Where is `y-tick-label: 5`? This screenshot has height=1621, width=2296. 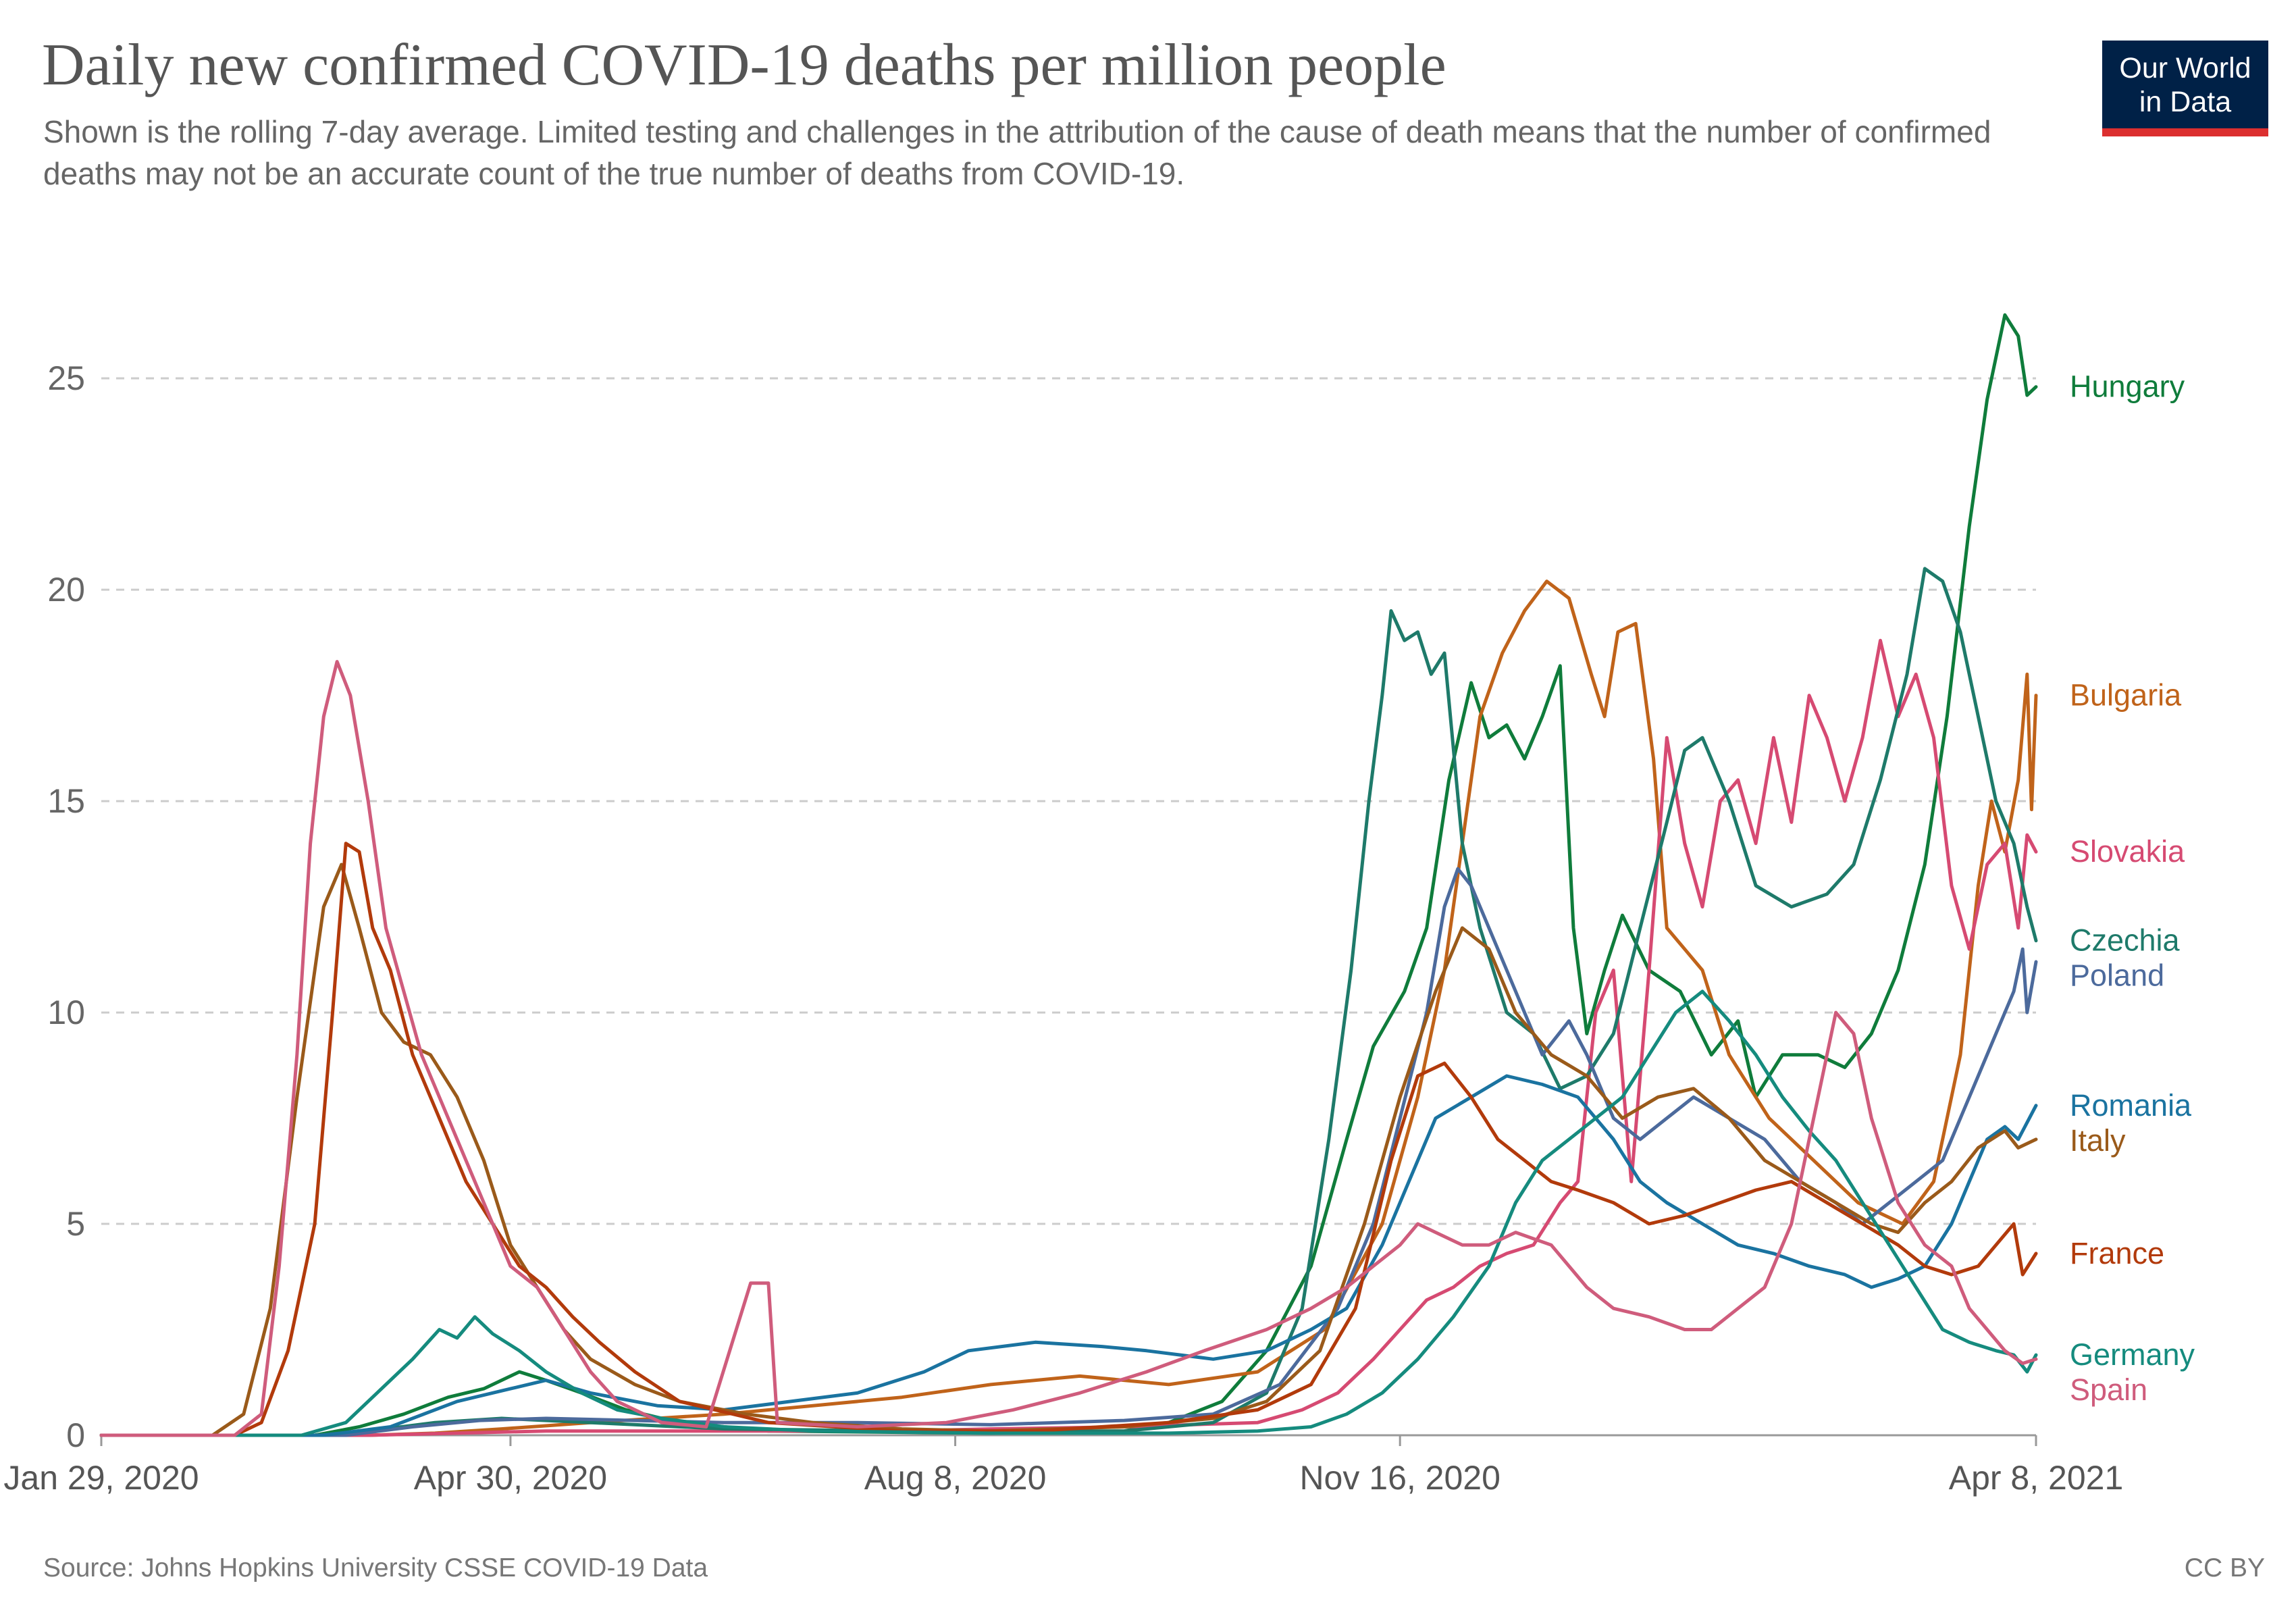
y-tick-label: 5 is located at coordinates (75, 1224).